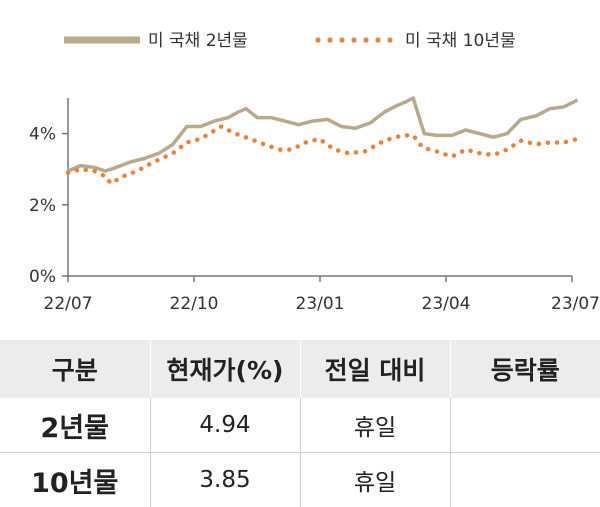  What do you see at coordinates (42, 206) in the screenshot?
I see `y-tick-label: 2%` at bounding box center [42, 206].